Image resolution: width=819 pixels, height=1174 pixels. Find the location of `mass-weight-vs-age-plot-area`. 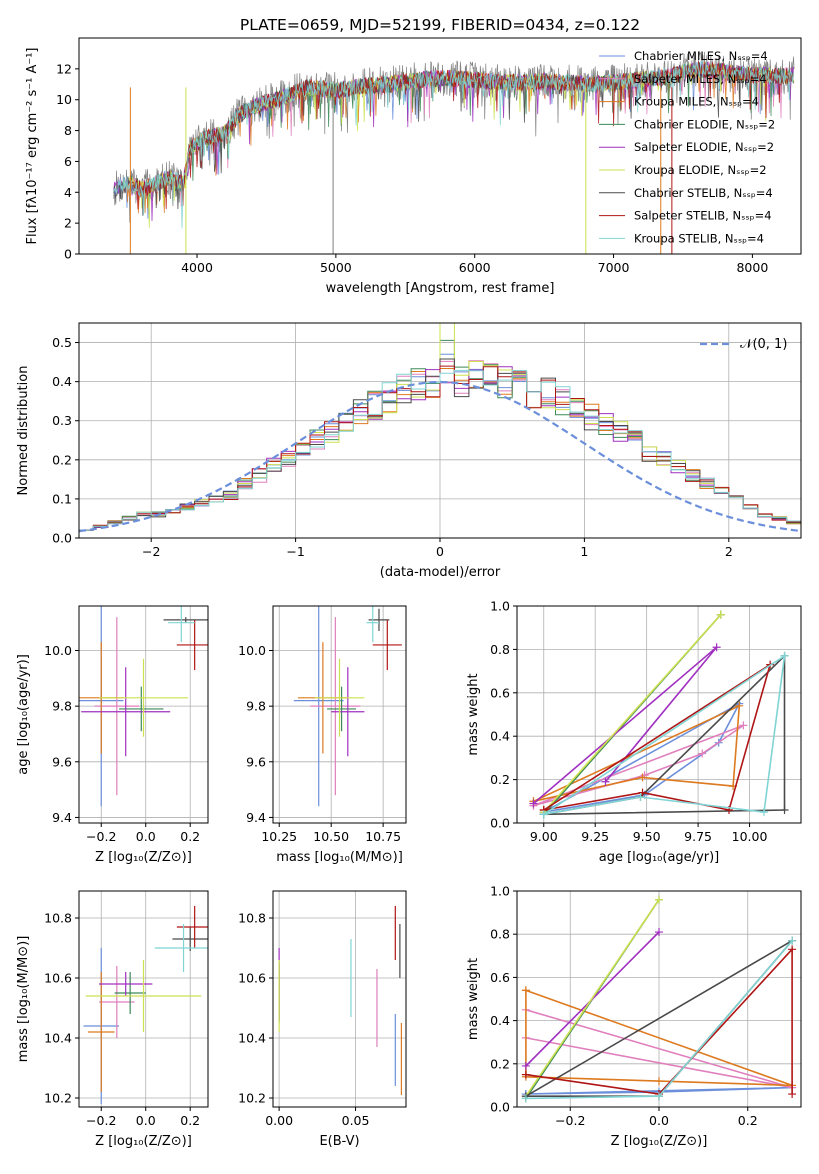

mass-weight-vs-age-plot-area is located at coordinates (659, 714).